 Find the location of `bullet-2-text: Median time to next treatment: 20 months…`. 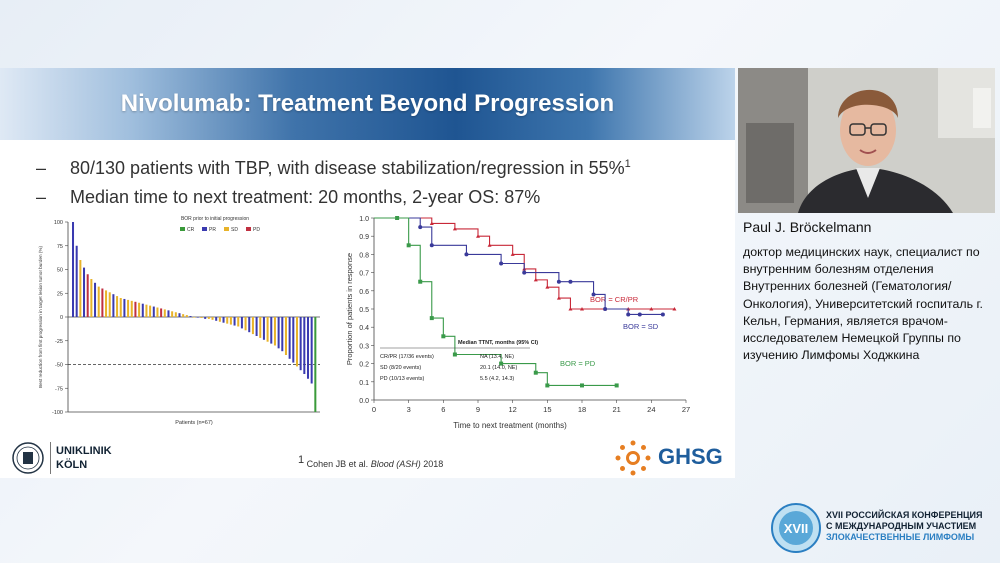

bullet-2-text: Median time to next treatment: 20 months… is located at coordinates (305, 197).